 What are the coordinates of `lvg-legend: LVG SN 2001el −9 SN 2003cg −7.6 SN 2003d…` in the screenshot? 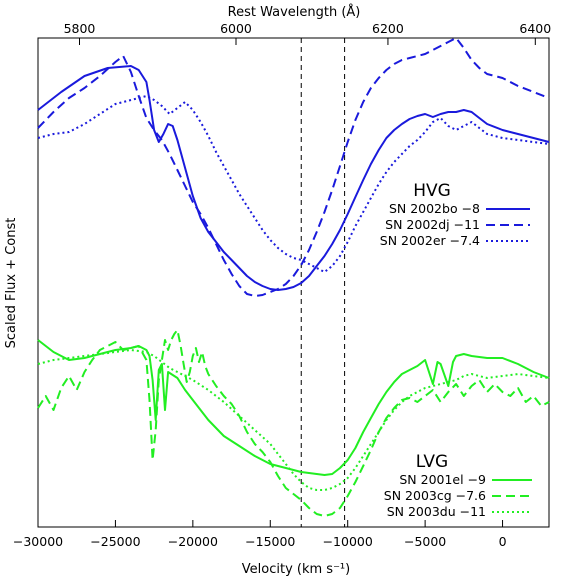 It's located at (458, 485).